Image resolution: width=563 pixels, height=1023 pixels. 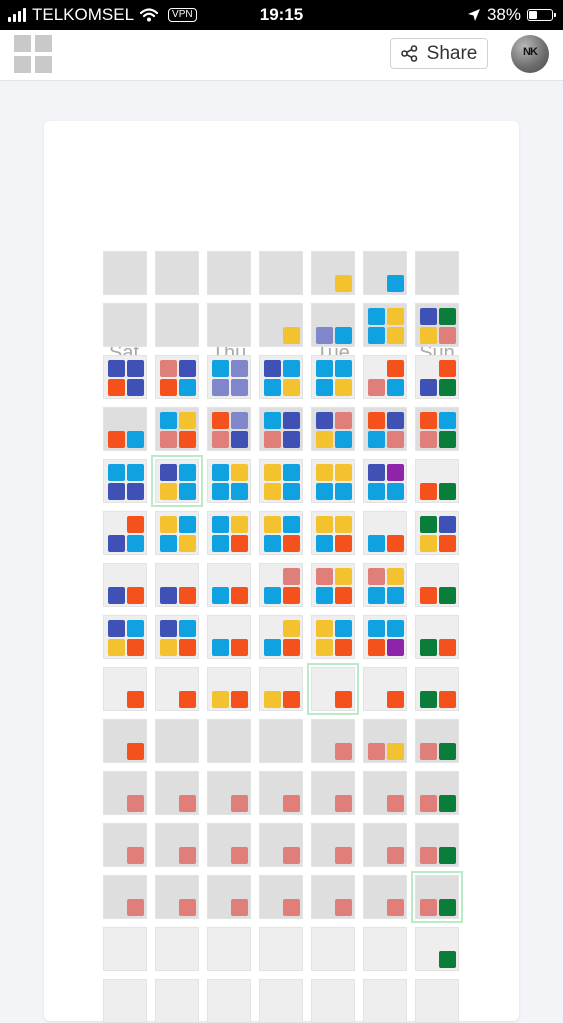 What do you see at coordinates (439, 53) in the screenshot?
I see `share-button: Share` at bounding box center [439, 53].